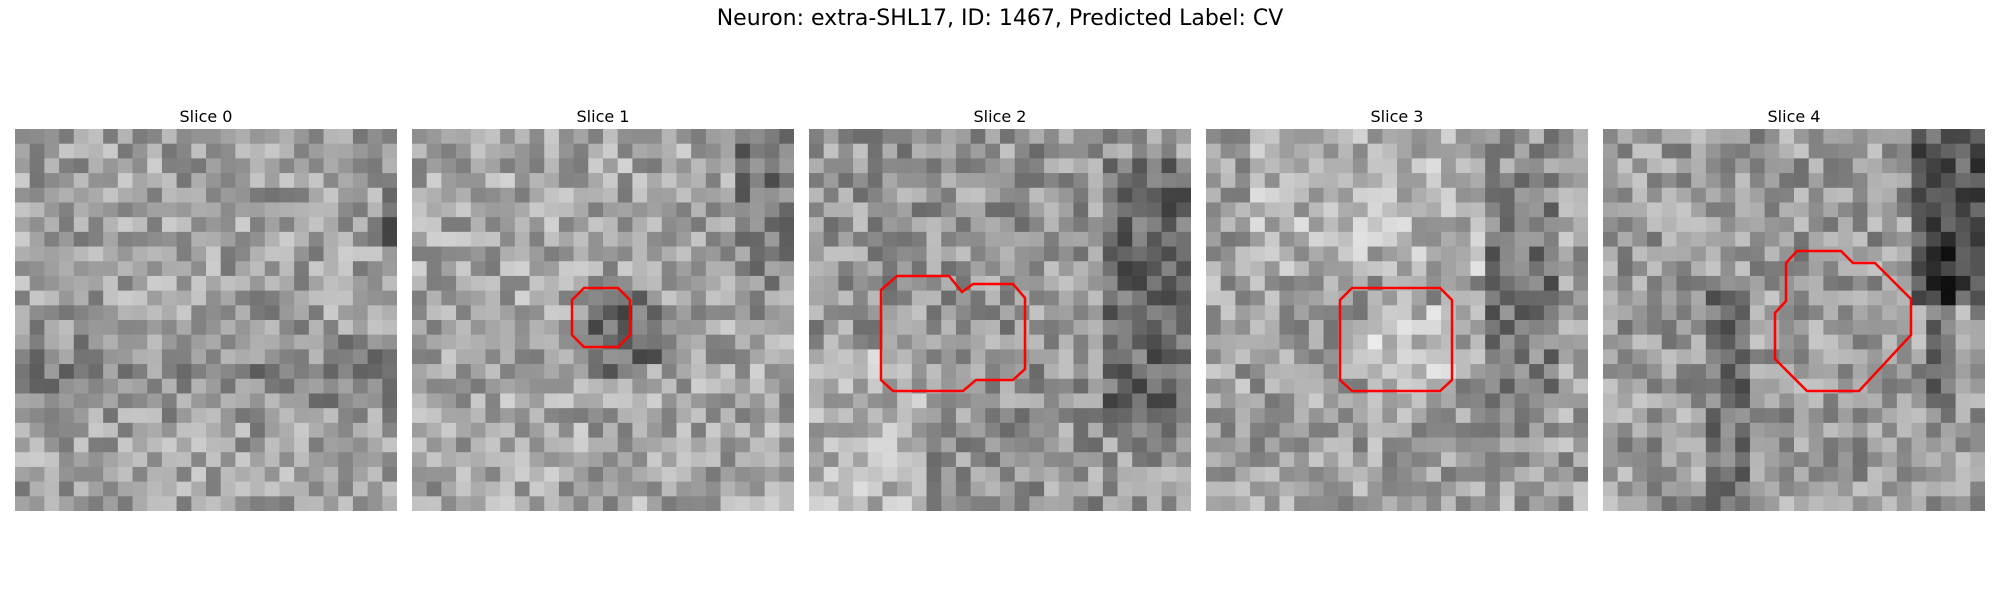 This screenshot has width=2000, height=600. Describe the element at coordinates (1397, 116) in the screenshot. I see `slice-title: Slice 3` at that location.